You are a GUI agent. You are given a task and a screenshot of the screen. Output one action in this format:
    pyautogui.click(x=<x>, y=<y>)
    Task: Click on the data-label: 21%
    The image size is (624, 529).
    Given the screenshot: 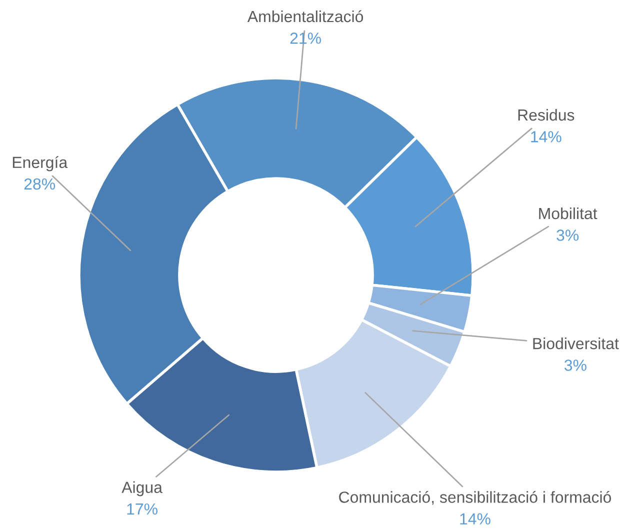 What is the action you would take?
    pyautogui.click(x=305, y=38)
    